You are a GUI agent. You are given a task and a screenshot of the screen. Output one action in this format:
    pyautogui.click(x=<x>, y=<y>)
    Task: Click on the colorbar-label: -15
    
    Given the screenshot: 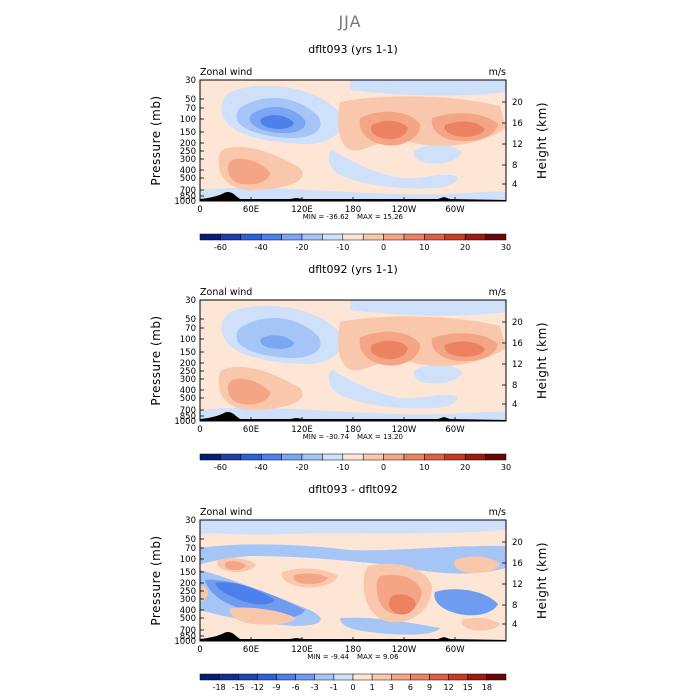 What is the action you would take?
    pyautogui.click(x=238, y=687)
    